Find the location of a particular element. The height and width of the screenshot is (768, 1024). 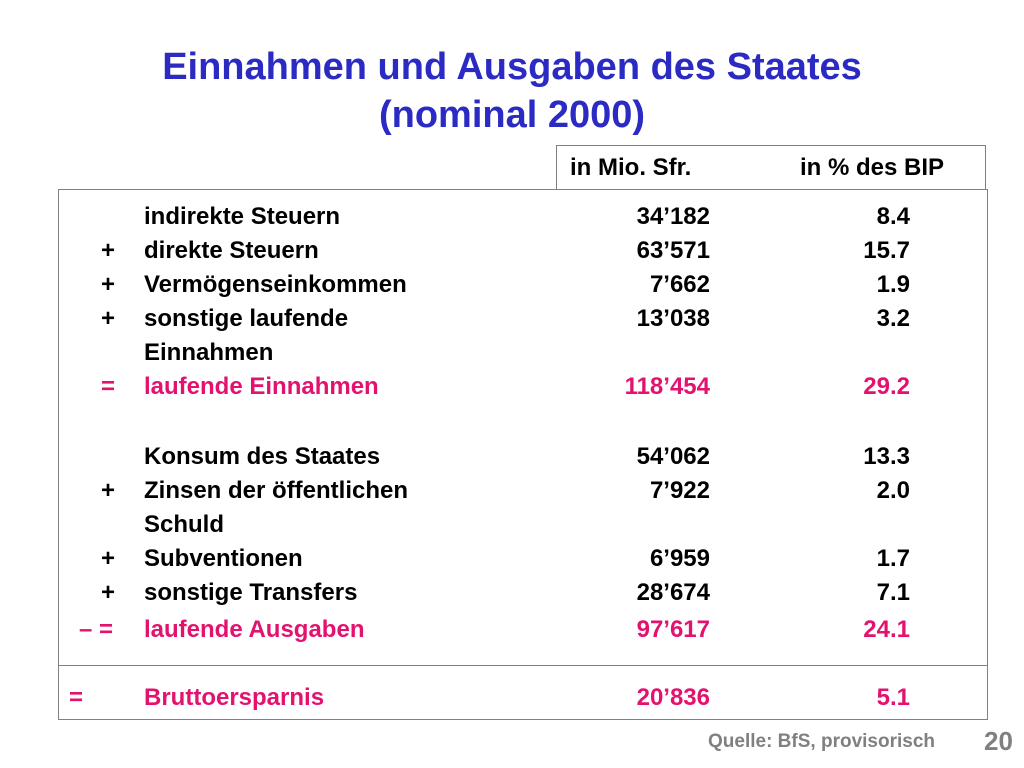

row-value-pct: 3.2 is located at coordinates (893, 318).